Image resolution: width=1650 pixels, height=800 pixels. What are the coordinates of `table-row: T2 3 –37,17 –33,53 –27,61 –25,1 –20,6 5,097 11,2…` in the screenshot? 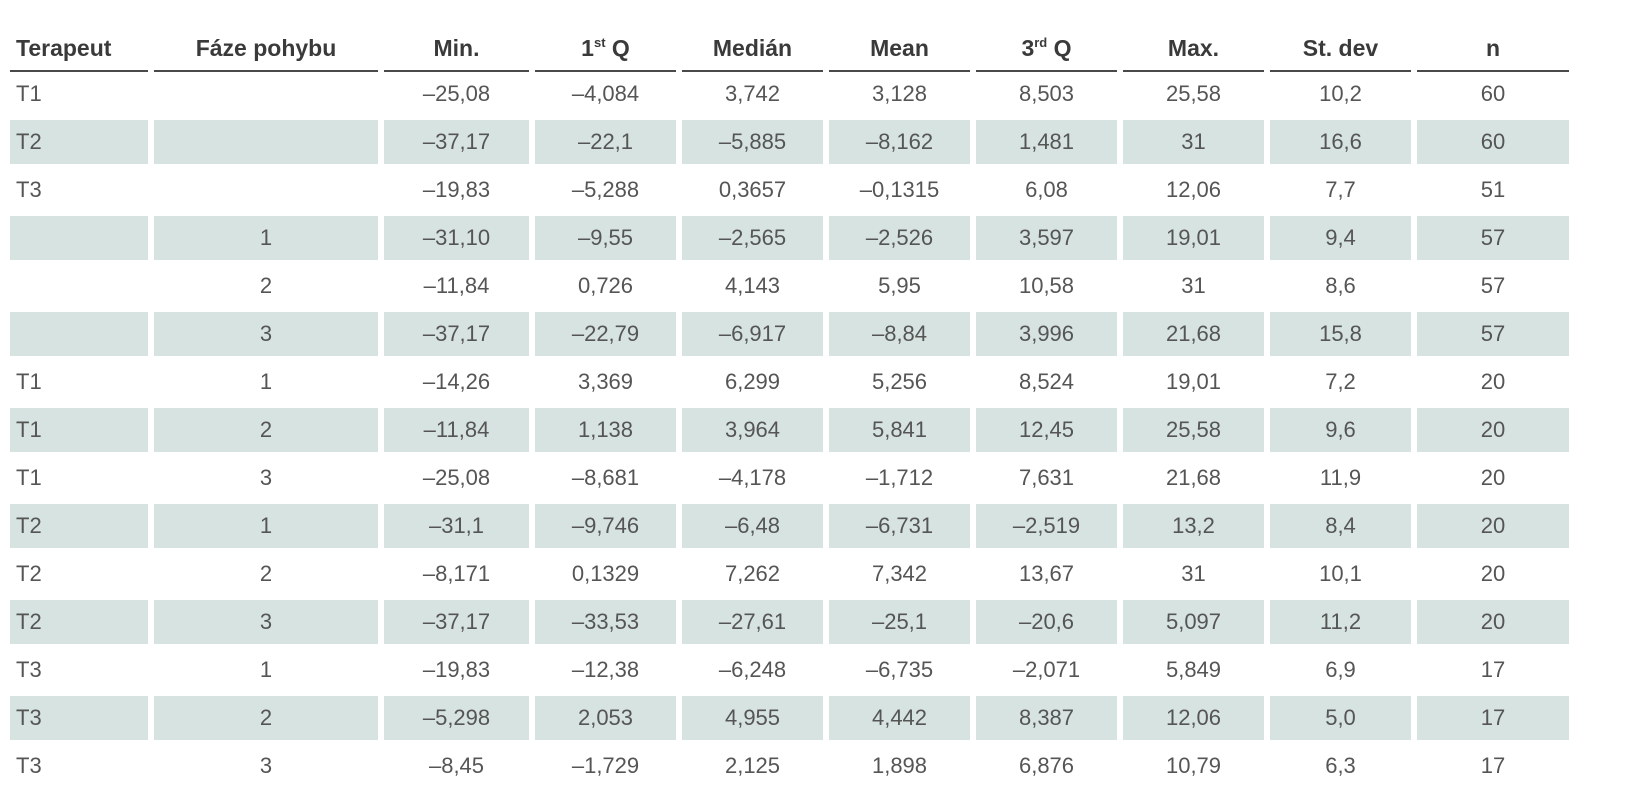 It's located at (789, 624).